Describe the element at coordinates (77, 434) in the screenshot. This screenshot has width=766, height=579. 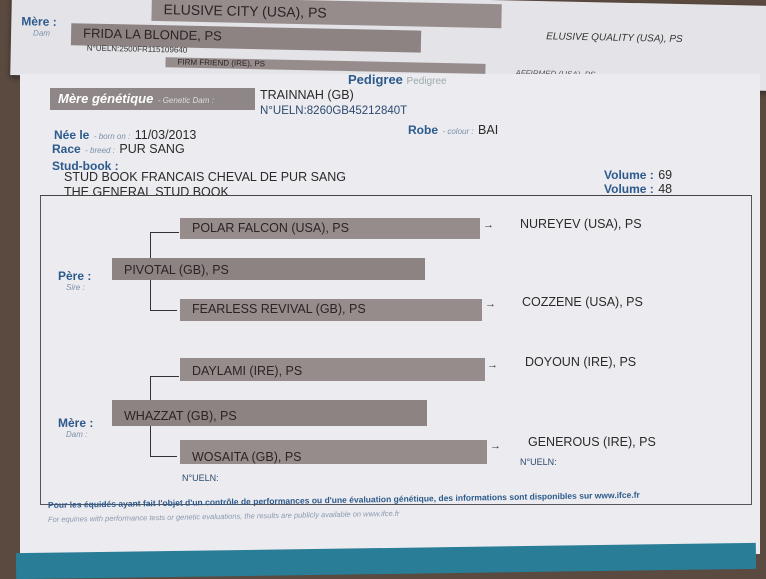
I see `dam-sub: Dam :` at that location.